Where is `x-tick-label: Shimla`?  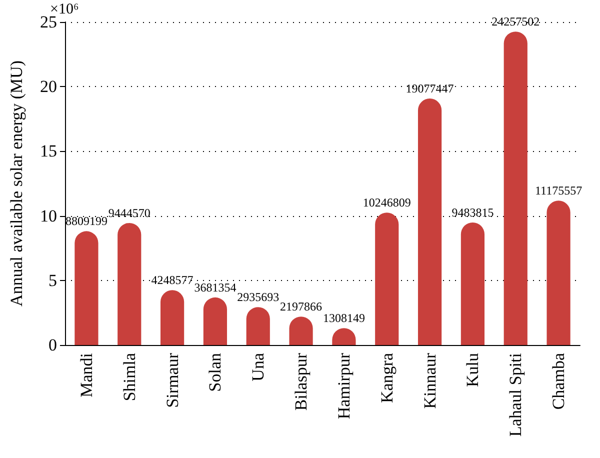 x-tick-label: Shimla is located at coordinates (129, 377).